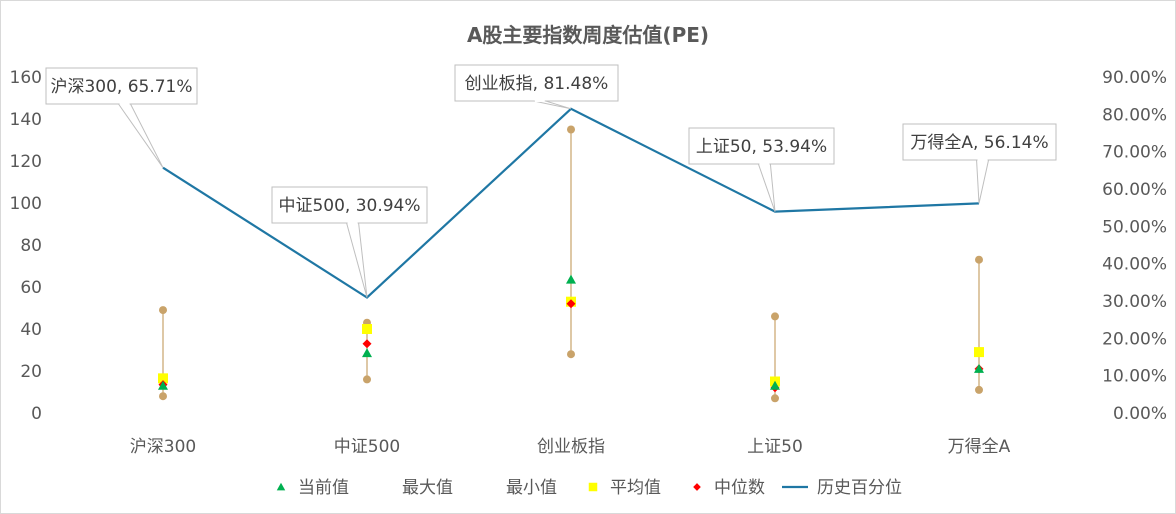 Image resolution: width=1176 pixels, height=514 pixels. I want to click on legend-item: 最小值, so click(531, 488).